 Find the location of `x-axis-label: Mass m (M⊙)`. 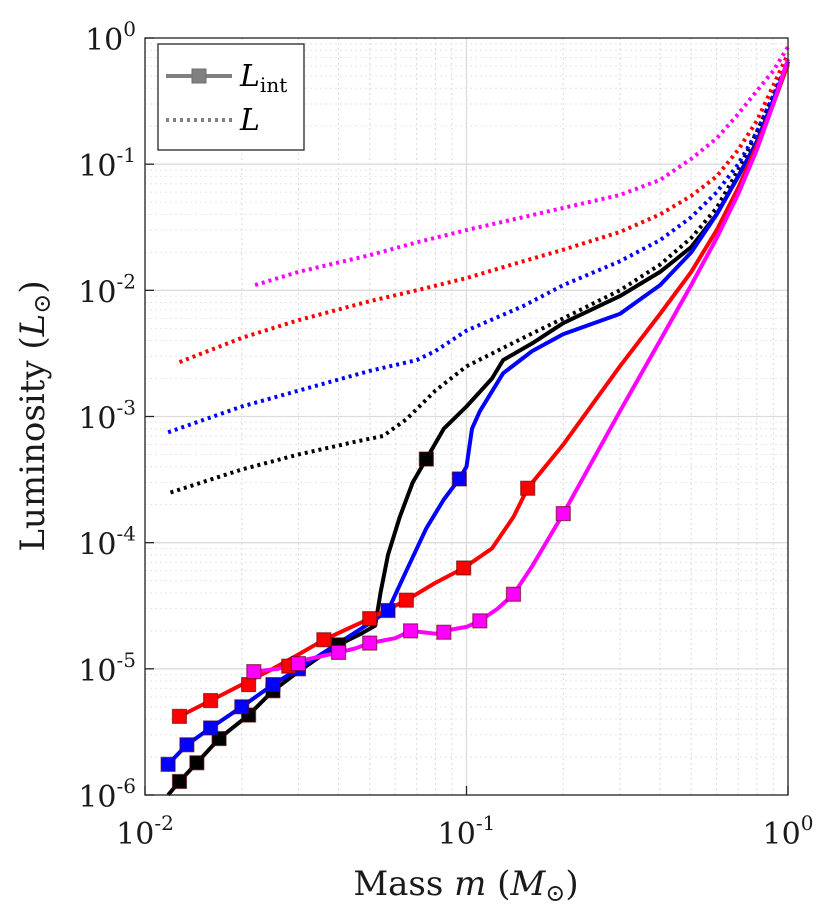

x-axis-label: Mass m (M⊙) is located at coordinates (465, 885).